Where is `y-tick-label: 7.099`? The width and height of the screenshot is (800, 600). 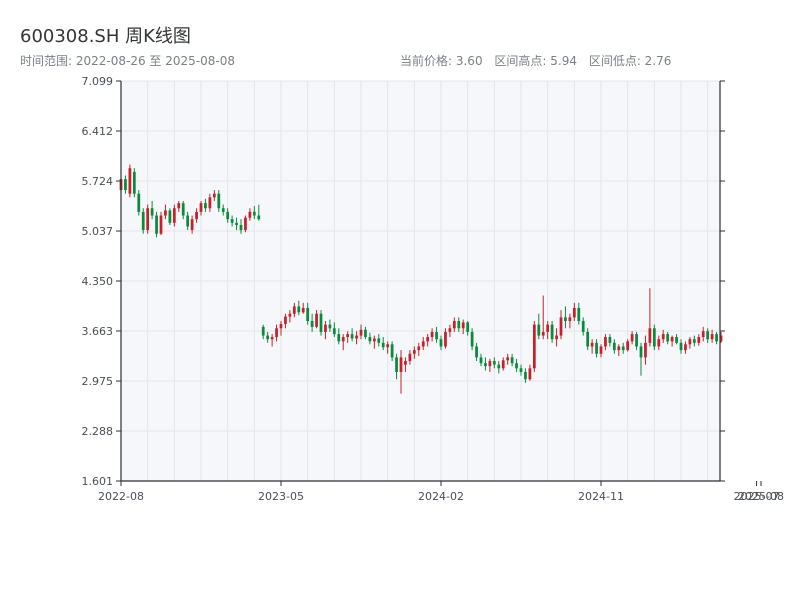 y-tick-label: 7.099 is located at coordinates (98, 81).